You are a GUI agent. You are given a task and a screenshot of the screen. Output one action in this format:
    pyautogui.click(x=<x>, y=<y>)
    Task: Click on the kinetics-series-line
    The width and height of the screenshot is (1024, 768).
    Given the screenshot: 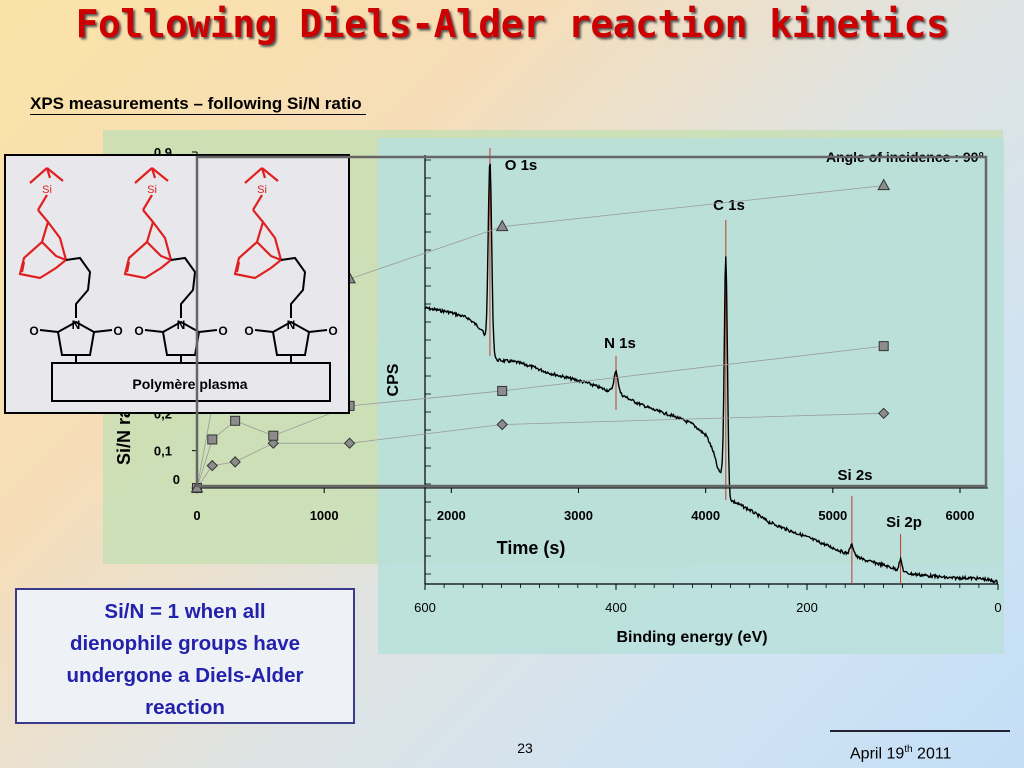 What is the action you would take?
    pyautogui.click(x=540, y=450)
    